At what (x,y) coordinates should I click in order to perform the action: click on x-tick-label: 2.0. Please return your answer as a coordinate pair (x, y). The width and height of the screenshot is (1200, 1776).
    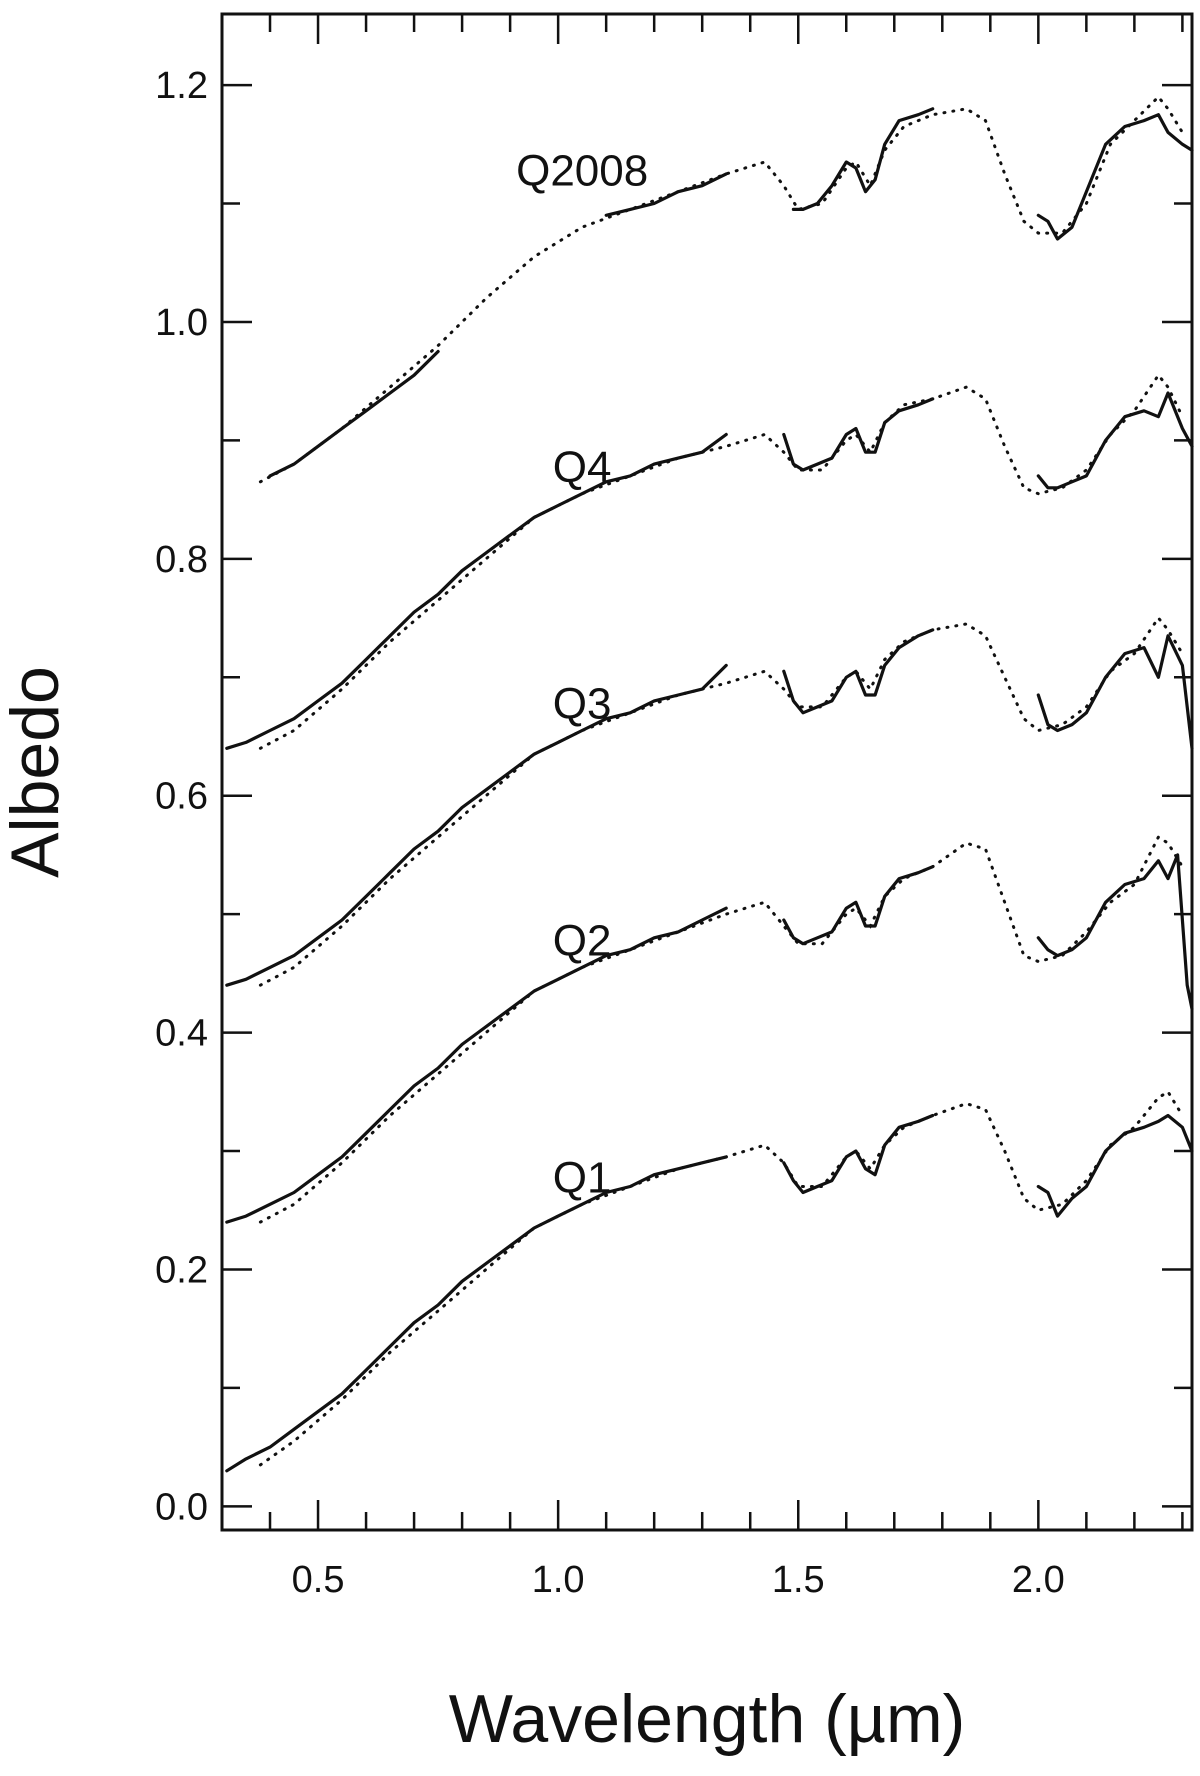
    Looking at the image, I should click on (1038, 1580).